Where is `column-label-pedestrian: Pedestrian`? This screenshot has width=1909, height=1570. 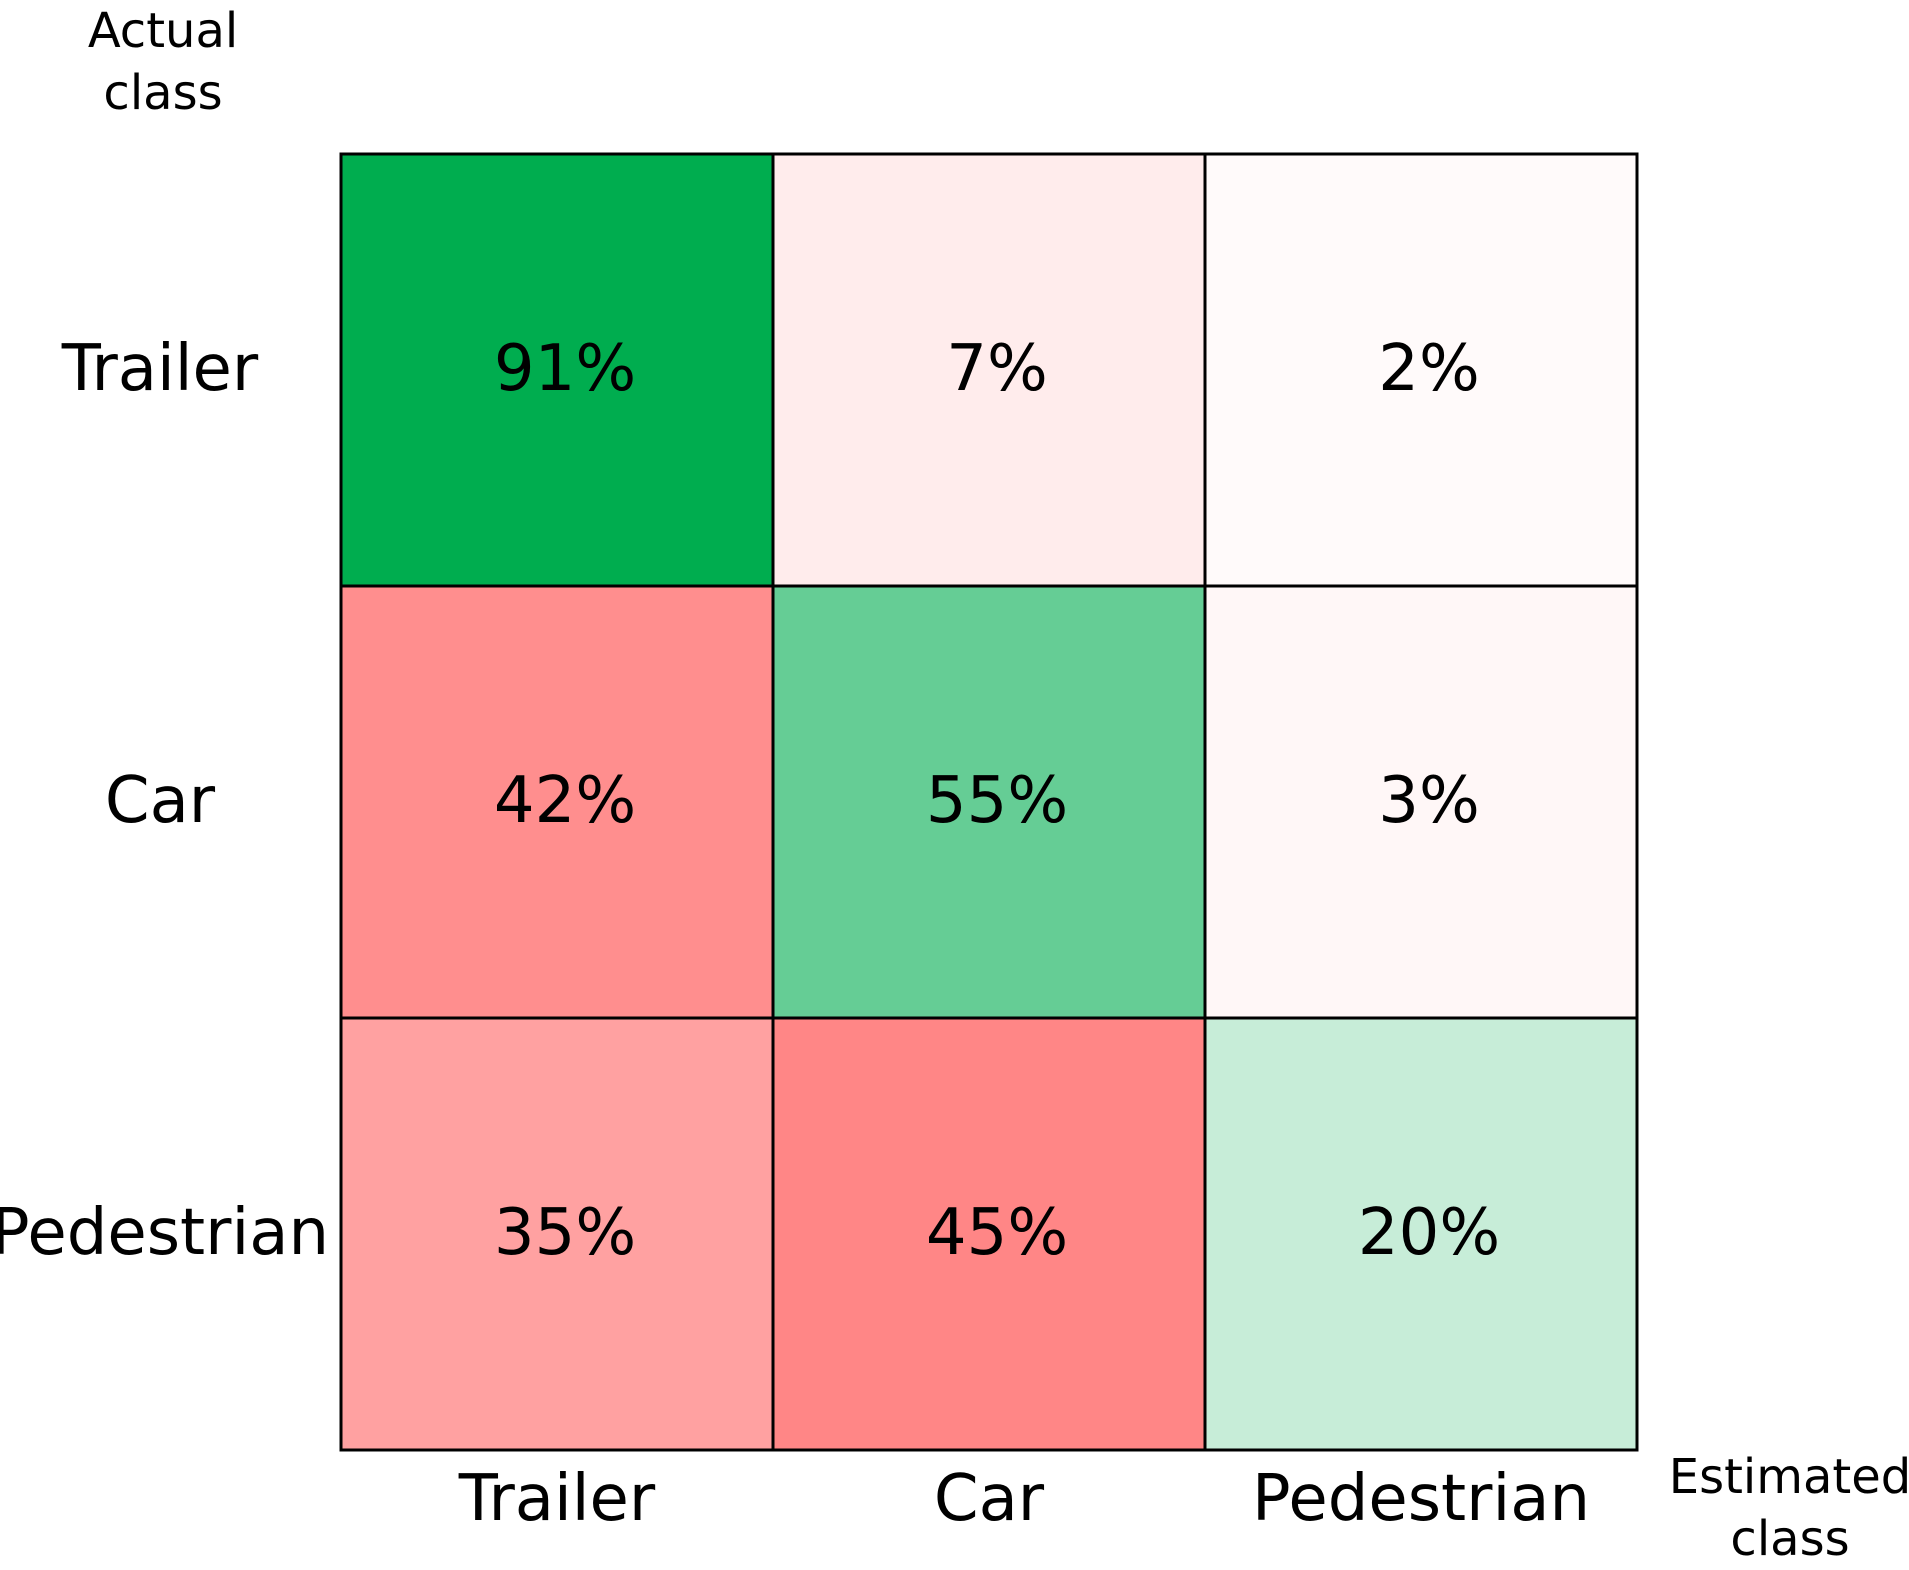 column-label-pedestrian: Pedestrian is located at coordinates (1421, 1499).